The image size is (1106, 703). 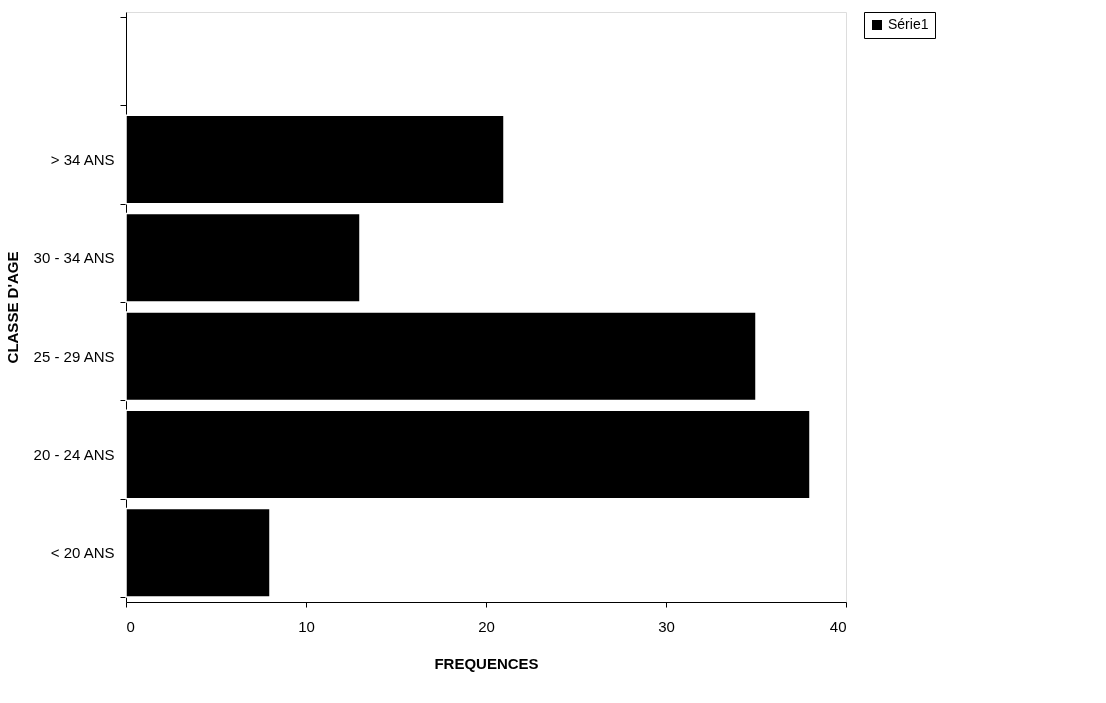 What do you see at coordinates (306, 626) in the screenshot?
I see `x-tick-label: 10` at bounding box center [306, 626].